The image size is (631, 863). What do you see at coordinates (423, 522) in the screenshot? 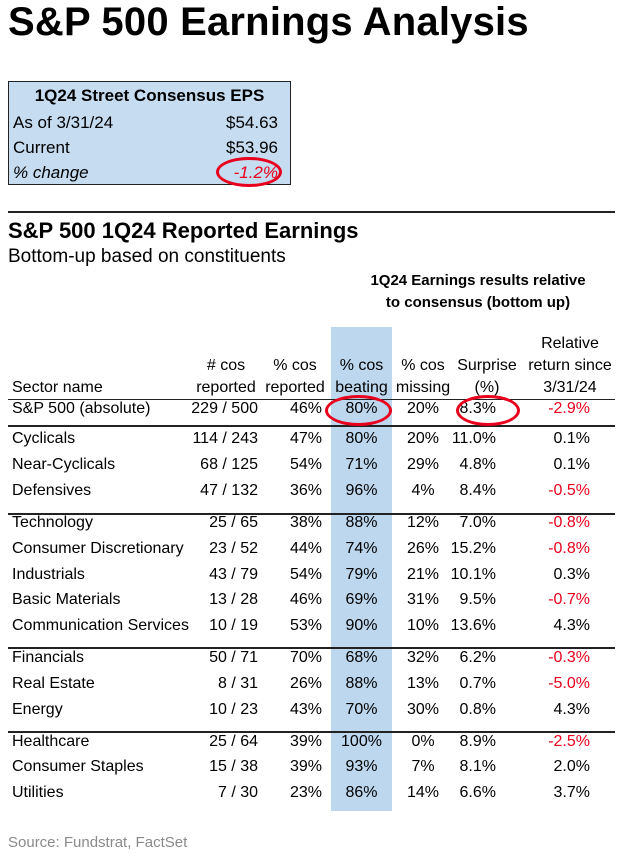
I see `pct-missing: 12%` at bounding box center [423, 522].